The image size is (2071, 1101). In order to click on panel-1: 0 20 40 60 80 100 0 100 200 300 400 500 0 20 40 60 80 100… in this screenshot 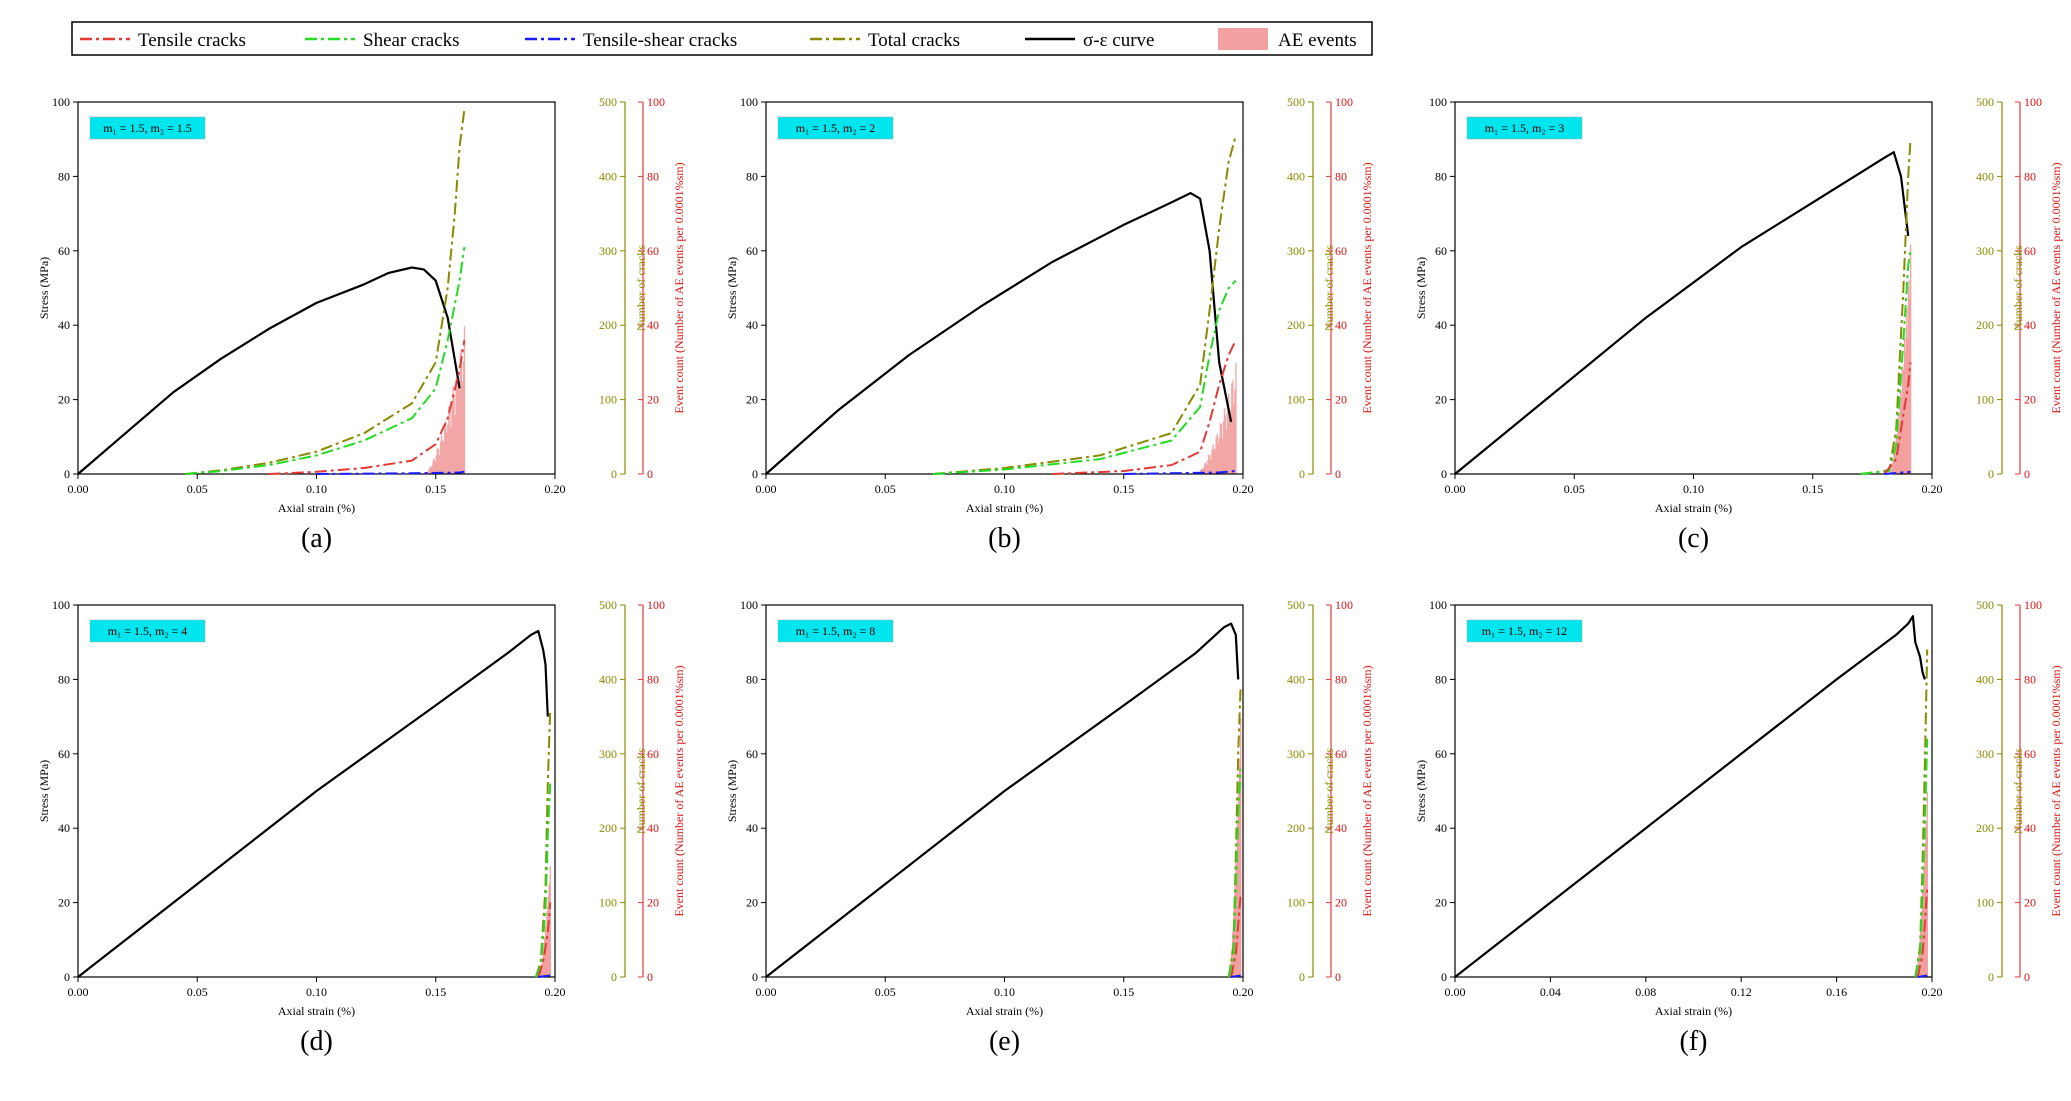, I will do `click(1049, 324)`.